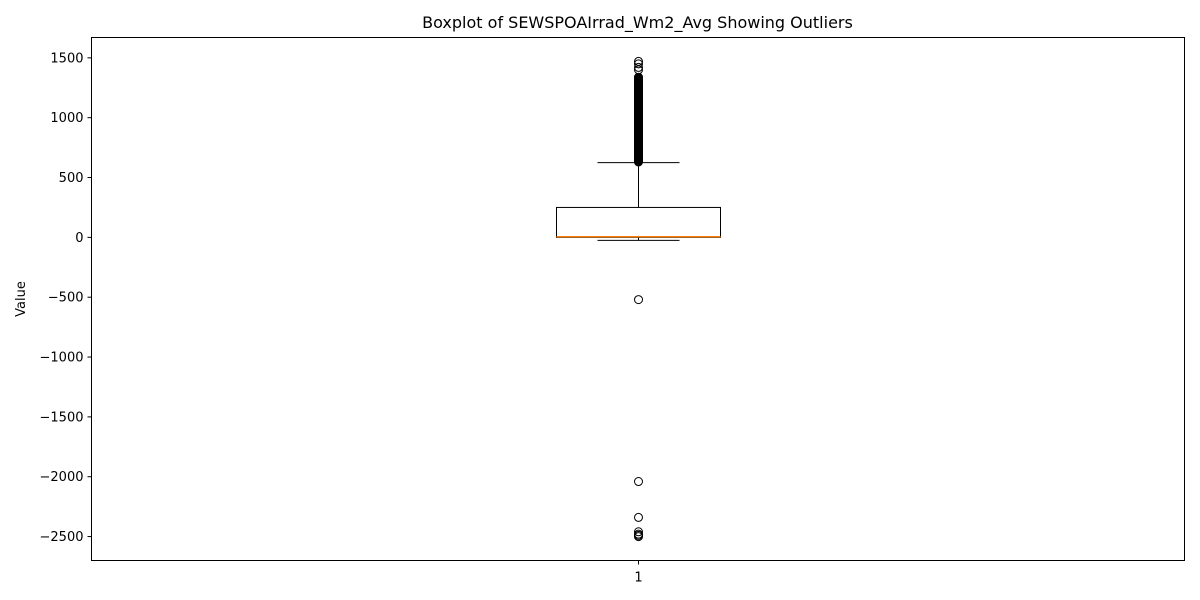 The height and width of the screenshot is (600, 1200). Describe the element at coordinates (638, 578) in the screenshot. I see `x-tick-label: 1` at that location.